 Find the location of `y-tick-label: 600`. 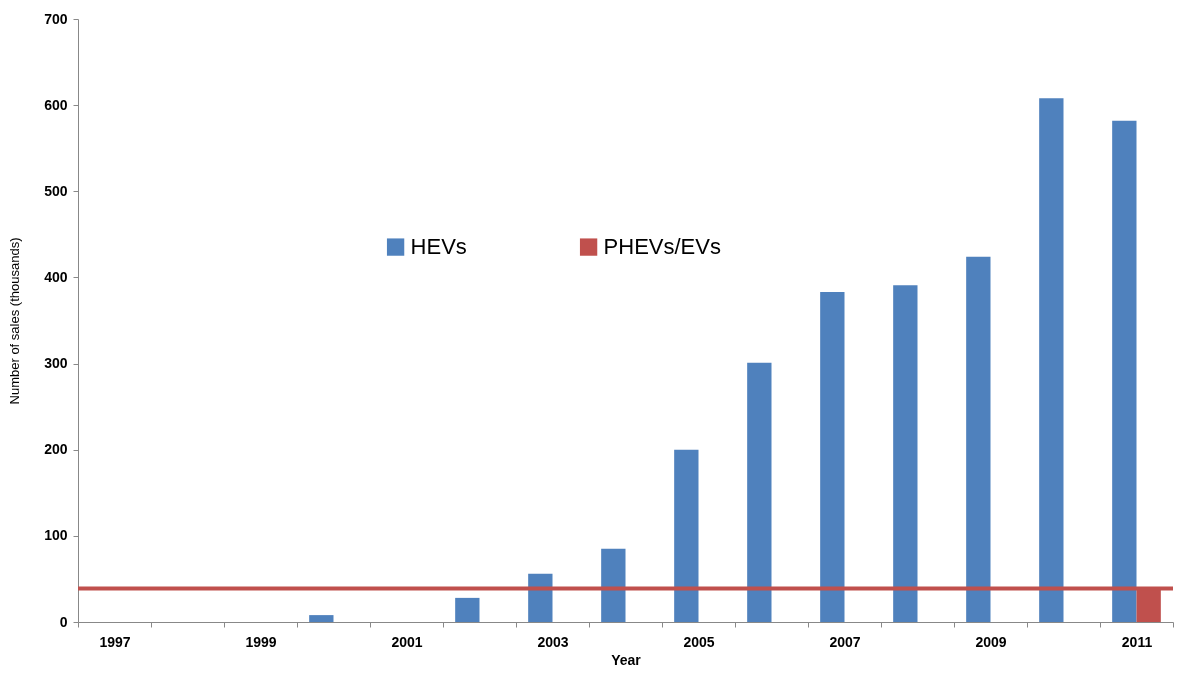

y-tick-label: 600 is located at coordinates (56, 104).